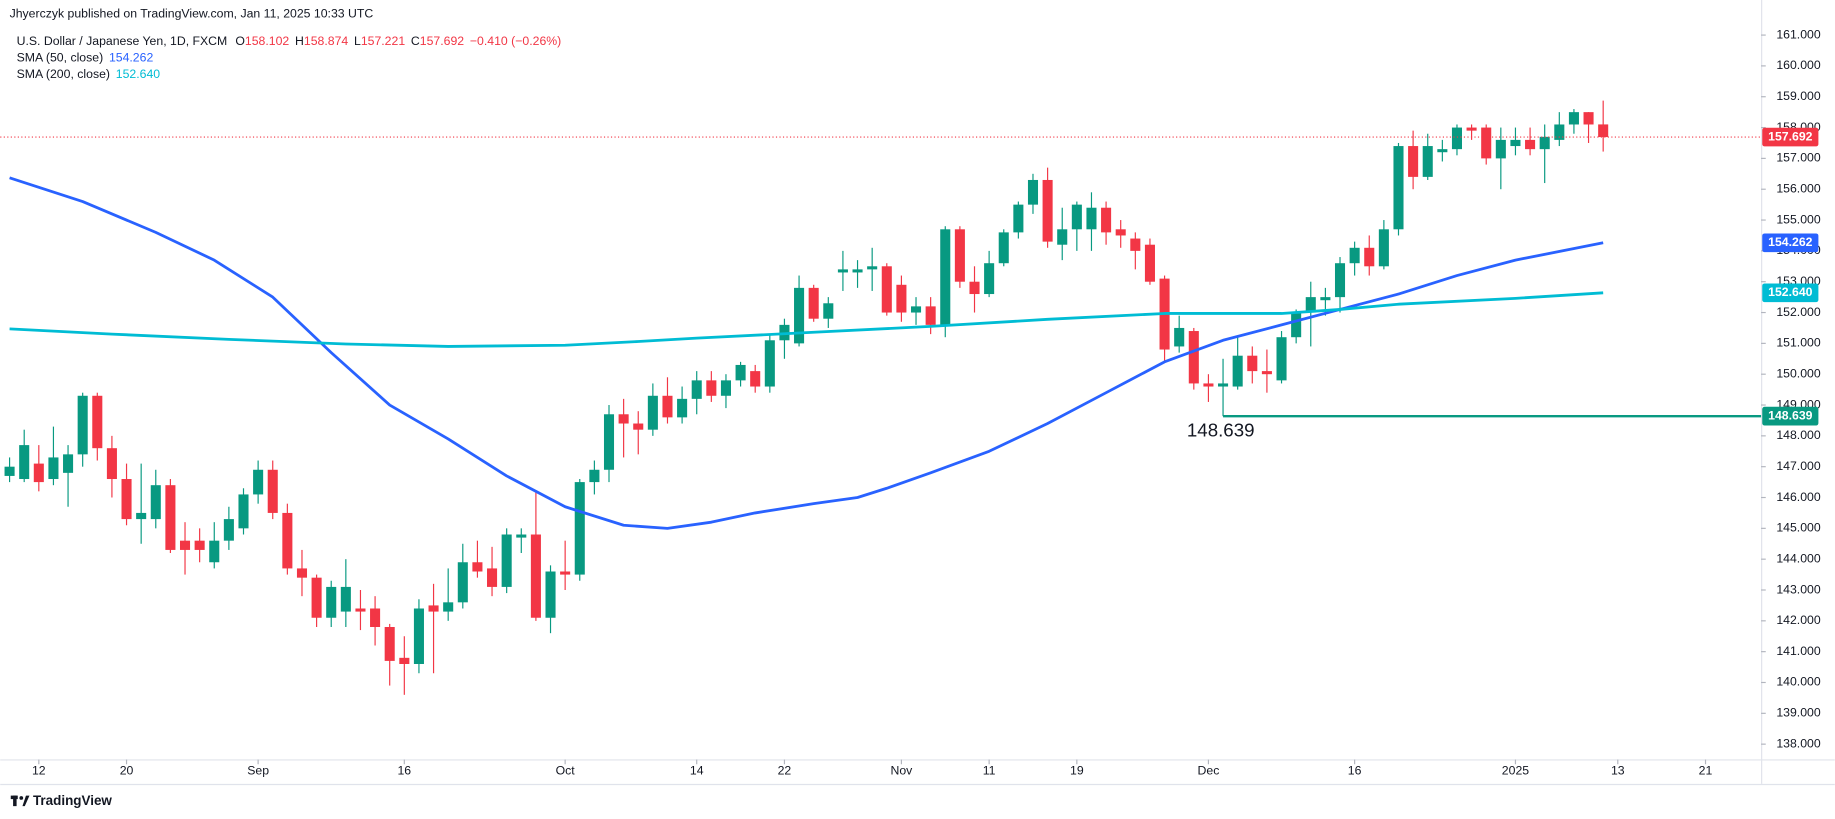  What do you see at coordinates (72, 800) in the screenshot?
I see `brand-name: TradingView` at bounding box center [72, 800].